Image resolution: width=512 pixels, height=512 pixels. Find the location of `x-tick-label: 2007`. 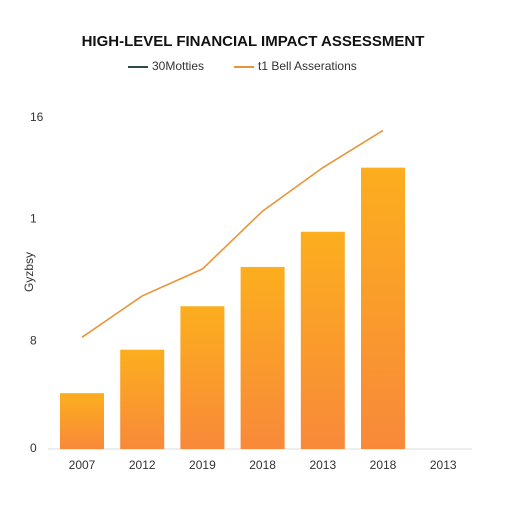

x-tick-label: 2007 is located at coordinates (82, 465).